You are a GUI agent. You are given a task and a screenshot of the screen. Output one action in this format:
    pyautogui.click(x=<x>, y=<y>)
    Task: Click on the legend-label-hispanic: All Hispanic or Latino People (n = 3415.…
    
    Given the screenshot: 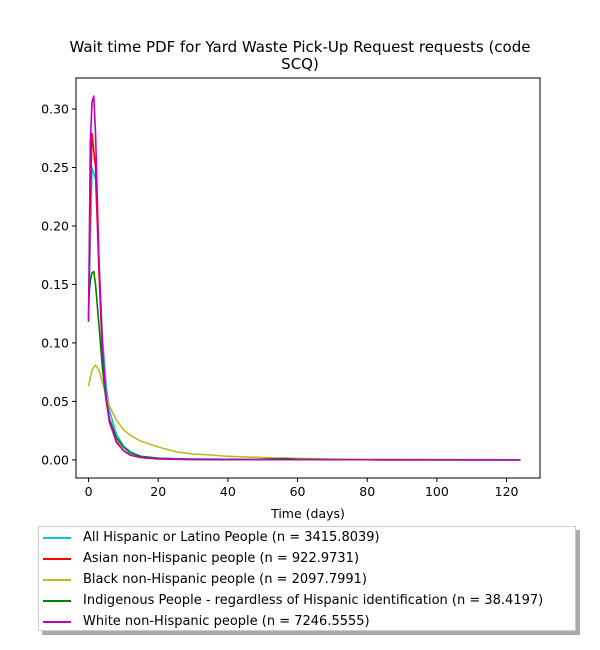 What is the action you would take?
    pyautogui.click(x=231, y=537)
    